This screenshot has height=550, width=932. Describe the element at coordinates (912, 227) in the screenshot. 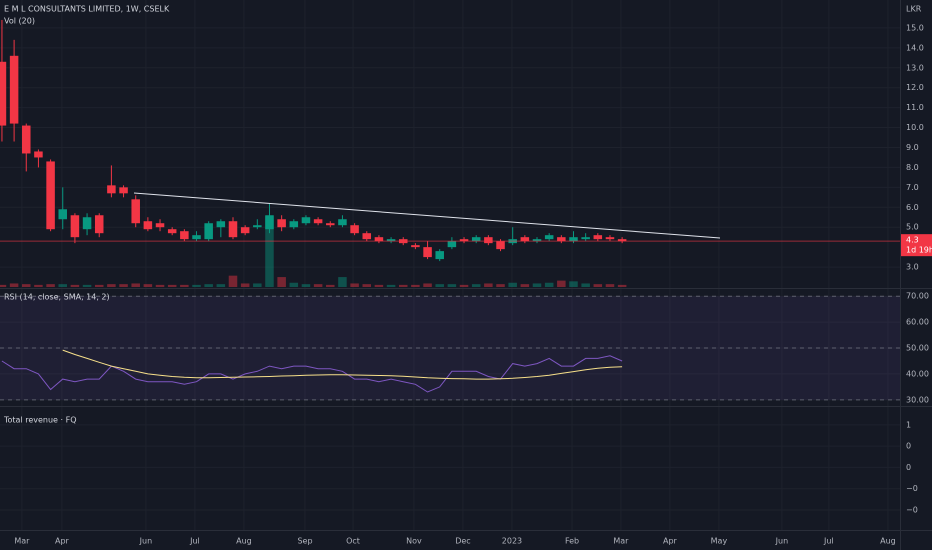

I see `y-tick-label: 5.0` at that location.